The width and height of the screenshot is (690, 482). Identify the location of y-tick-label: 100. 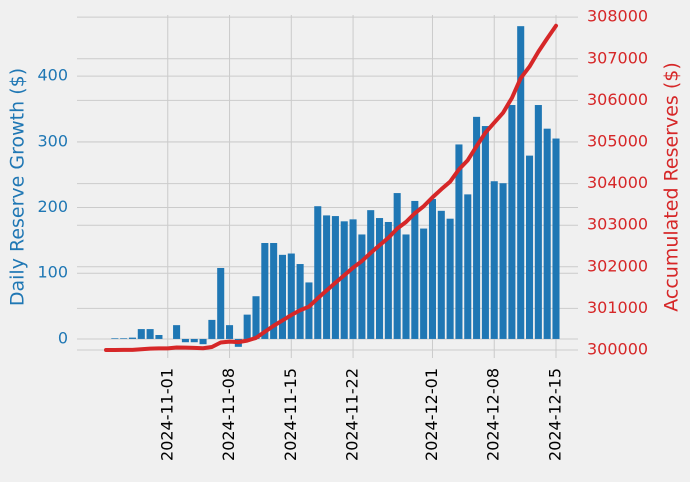
(52, 272).